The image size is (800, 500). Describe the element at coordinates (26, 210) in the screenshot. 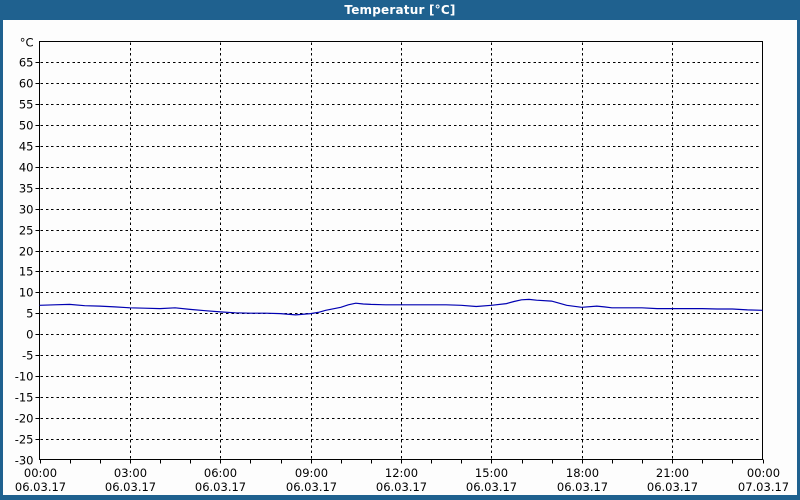

I see `y-tick-label: 30` at that location.